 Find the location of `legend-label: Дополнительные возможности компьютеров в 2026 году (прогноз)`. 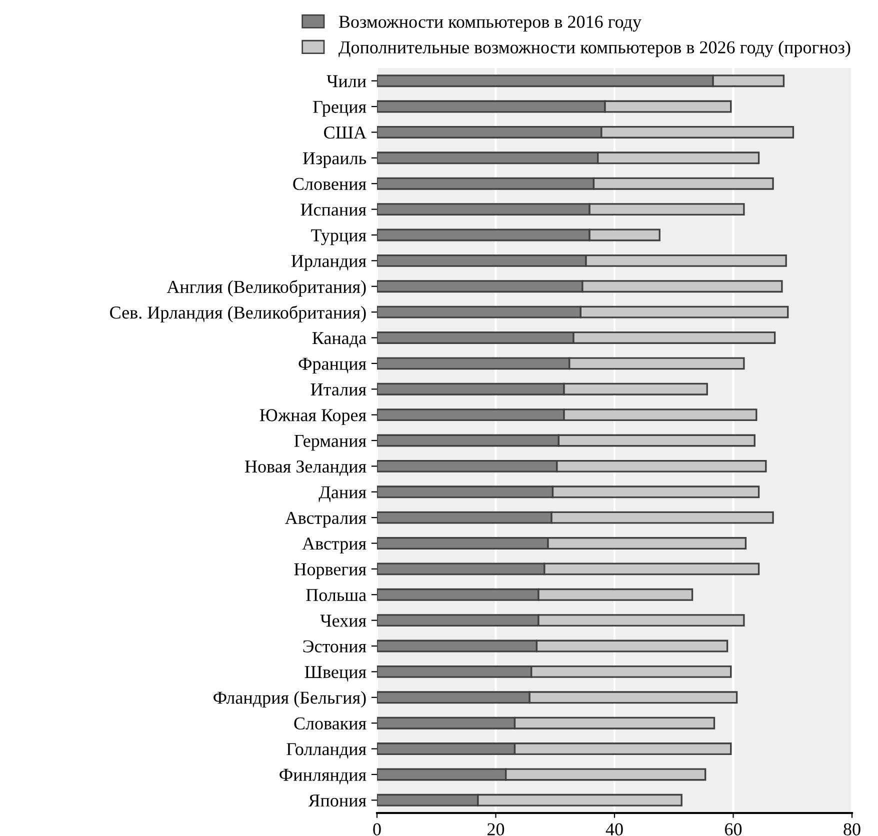

legend-label: Дополнительные возможности компьютеров в 2026 году (прогноз) is located at coordinates (594, 49).